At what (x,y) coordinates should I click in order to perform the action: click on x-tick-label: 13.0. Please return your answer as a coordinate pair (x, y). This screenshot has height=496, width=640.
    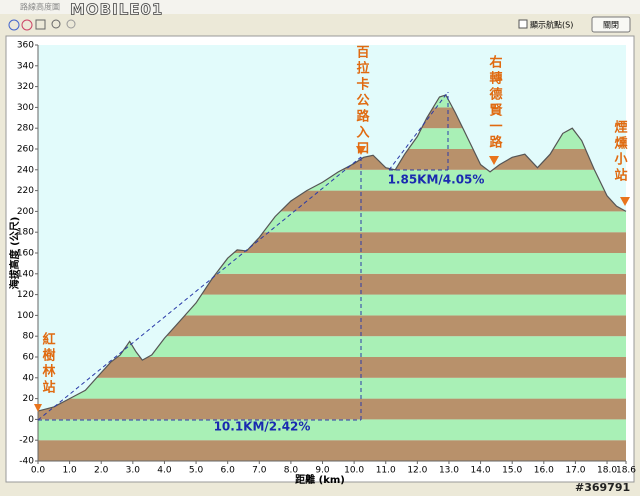
    Looking at the image, I should click on (449, 471).